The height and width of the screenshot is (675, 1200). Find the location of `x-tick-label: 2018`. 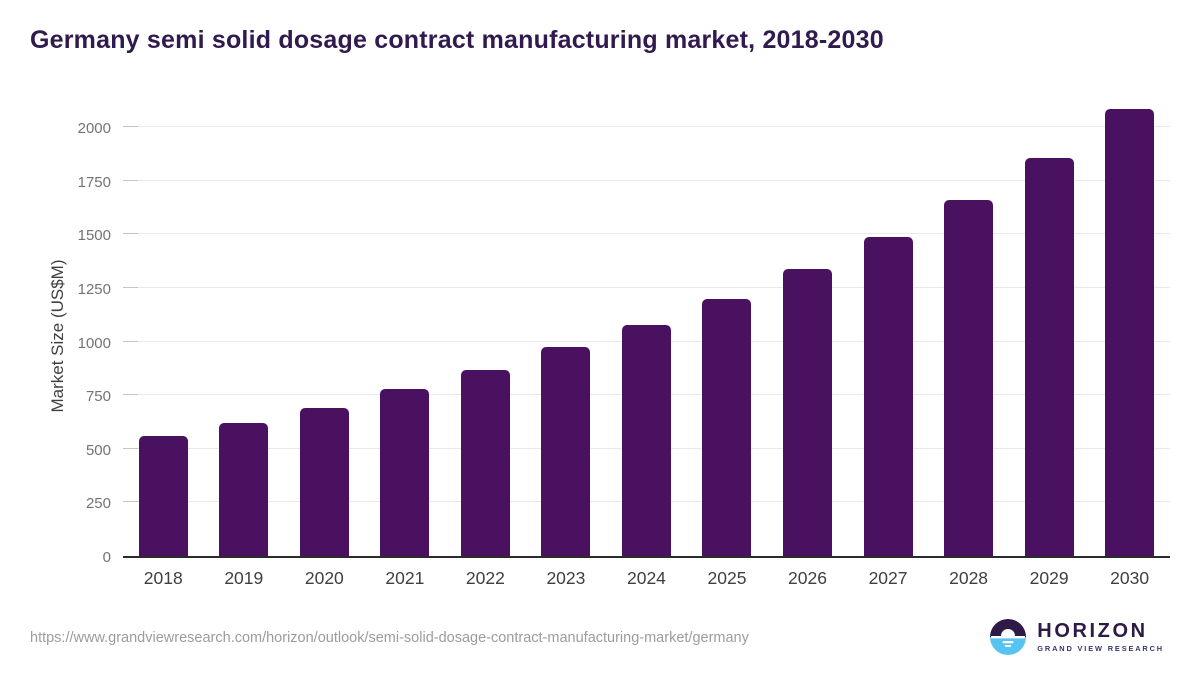

x-tick-label: 2018 is located at coordinates (163, 578).